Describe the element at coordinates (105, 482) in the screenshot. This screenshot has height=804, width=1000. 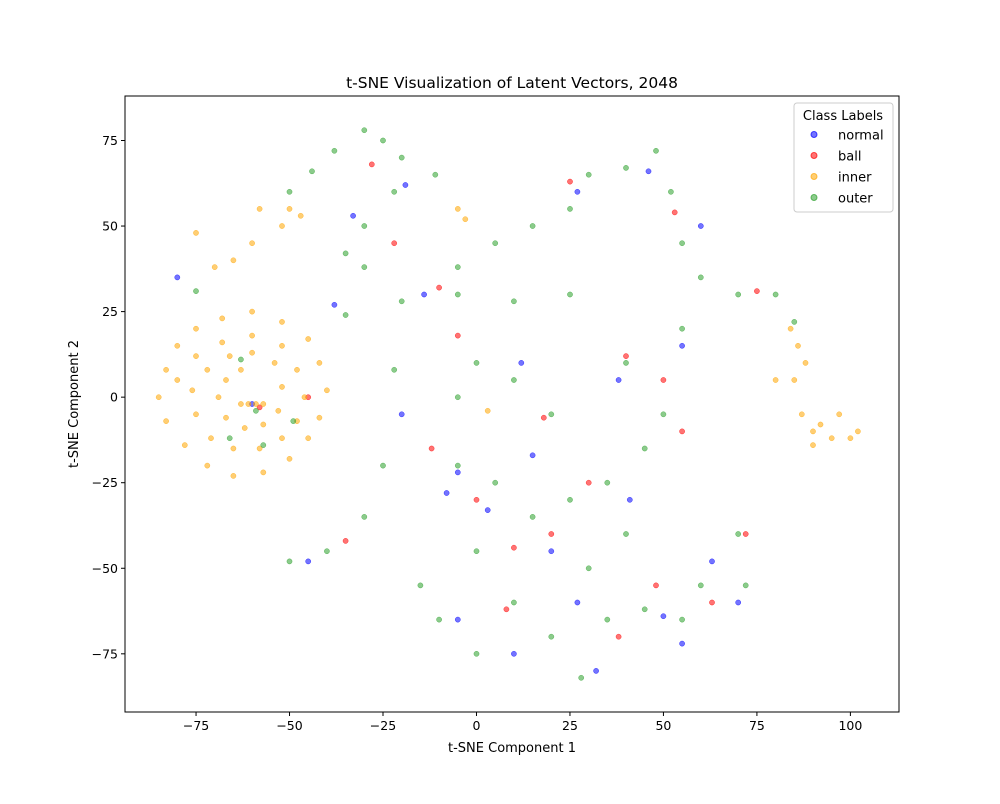
I see `y-tick-label: −25` at that location.